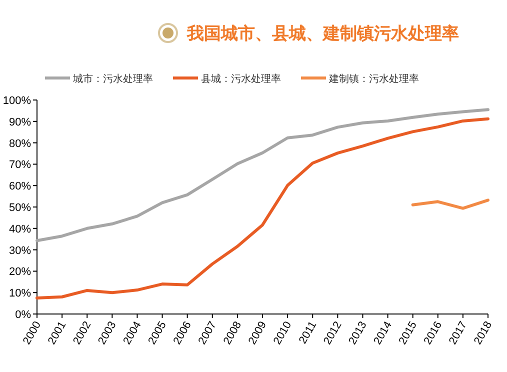 The image size is (507, 372). What do you see at coordinates (20, 250) in the screenshot?
I see `y-tick-label: 30%` at bounding box center [20, 250].